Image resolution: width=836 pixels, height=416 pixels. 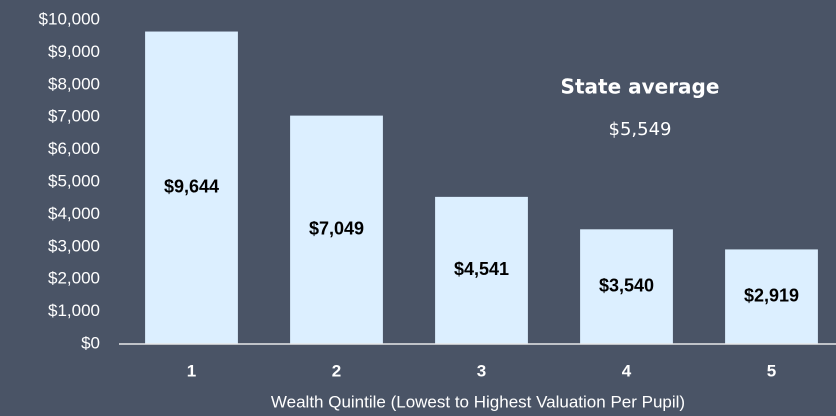 What do you see at coordinates (771, 370) in the screenshot?
I see `x-tick-label: 5` at bounding box center [771, 370].